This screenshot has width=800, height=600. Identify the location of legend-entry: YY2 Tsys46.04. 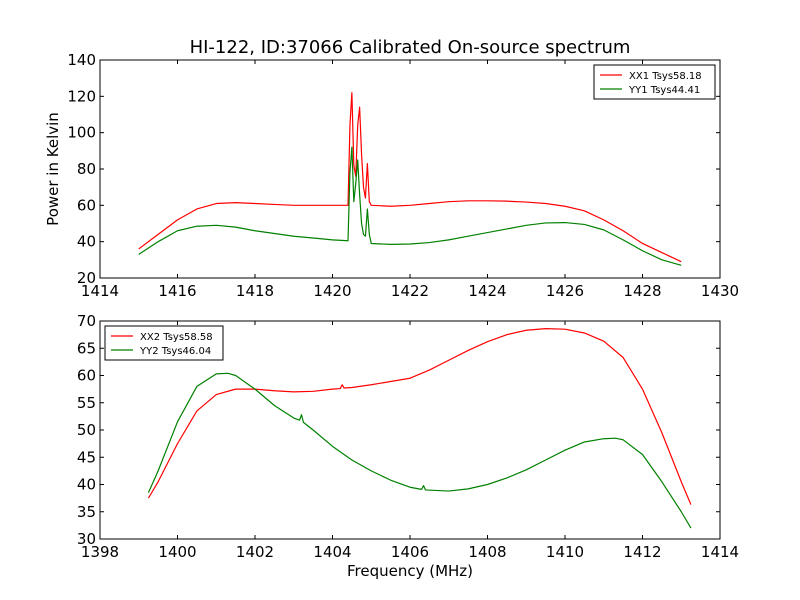
(175, 351).